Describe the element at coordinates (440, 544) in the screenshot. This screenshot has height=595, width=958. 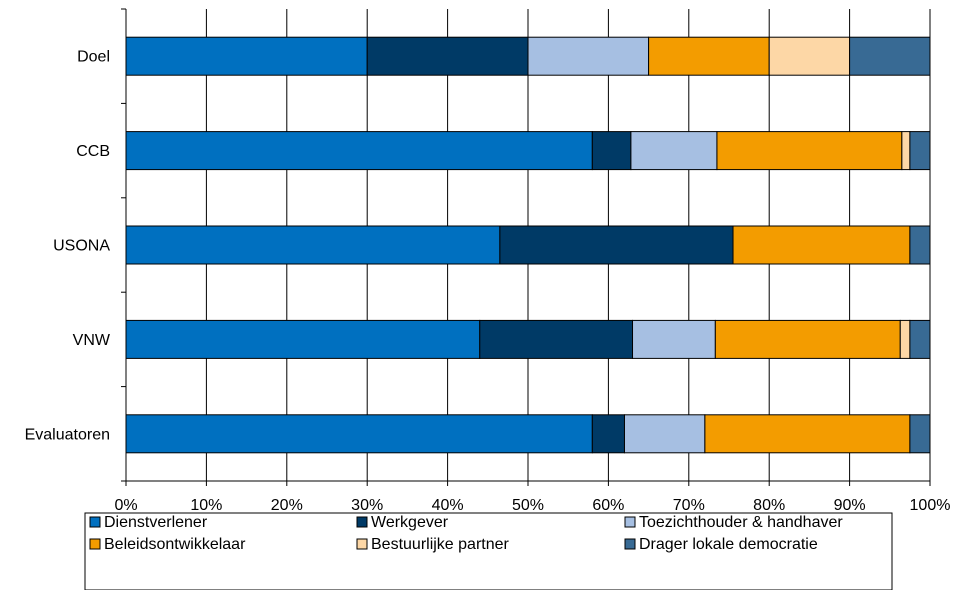
I see `legend-label: Bestuurlijke partner` at that location.